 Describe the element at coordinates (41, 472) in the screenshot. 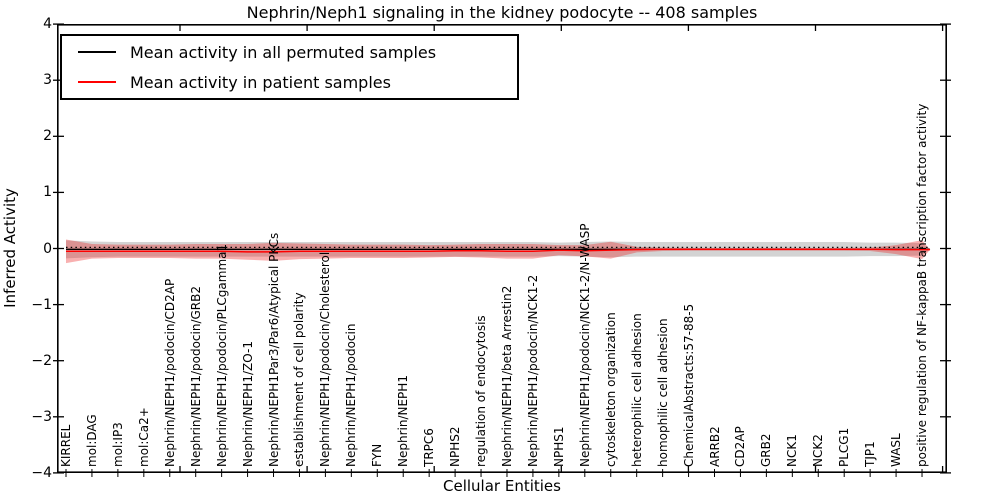

I see `y-tick-label: −4` at that location.